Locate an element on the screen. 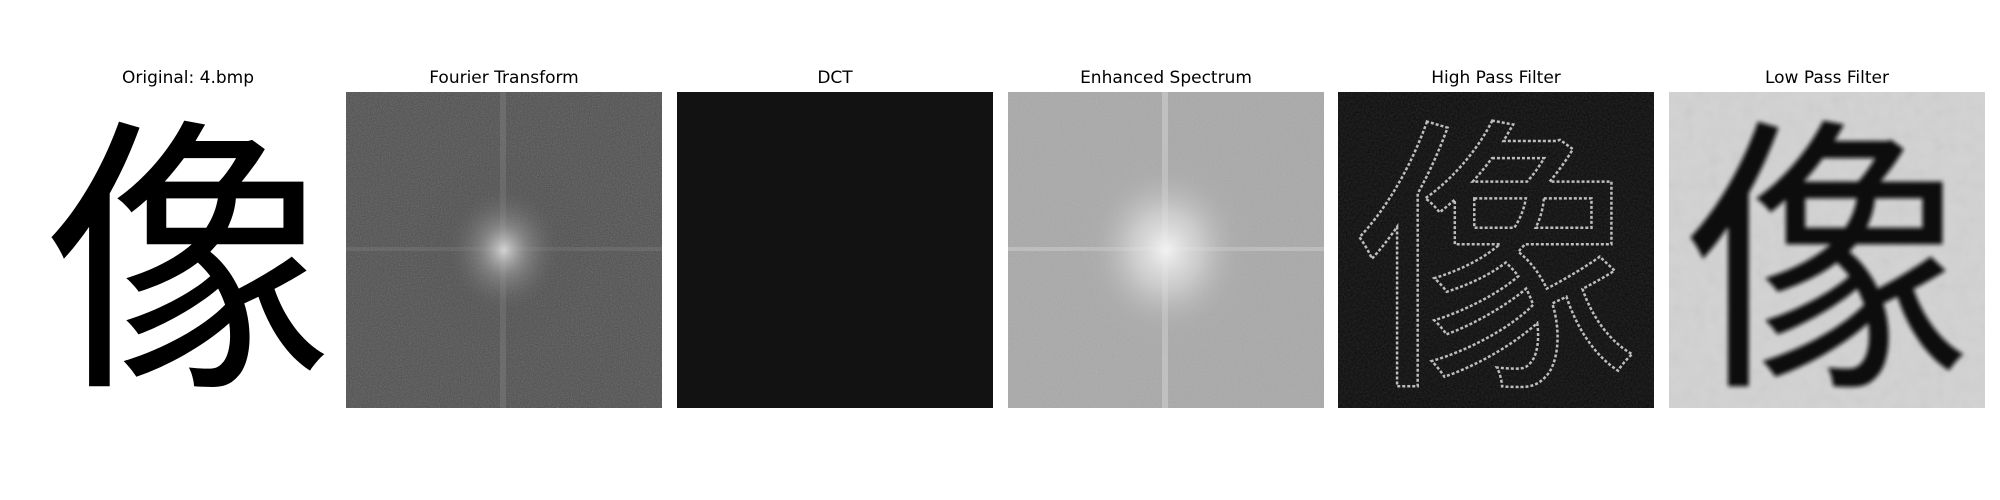  fourier-spectrum-image is located at coordinates (504, 250).